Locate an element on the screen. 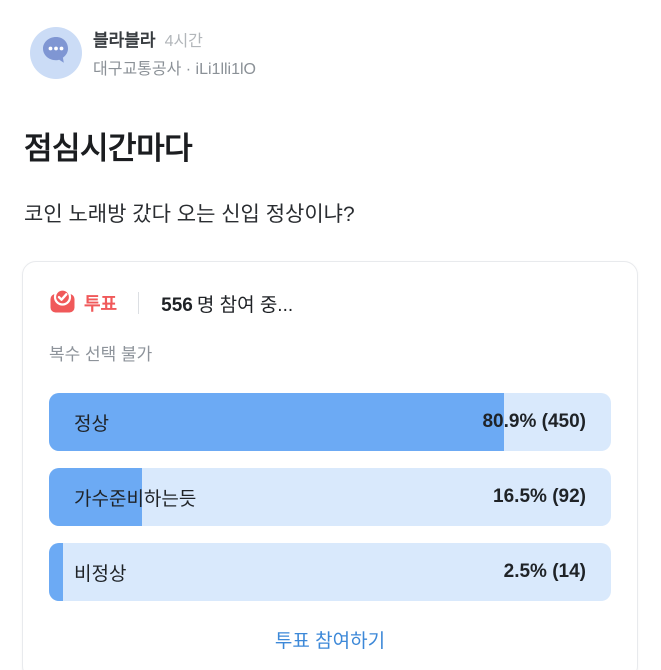 This screenshot has height=670, width=661. post-subtitle: 대구교통공사 · iLi1lli1lO is located at coordinates (175, 69).